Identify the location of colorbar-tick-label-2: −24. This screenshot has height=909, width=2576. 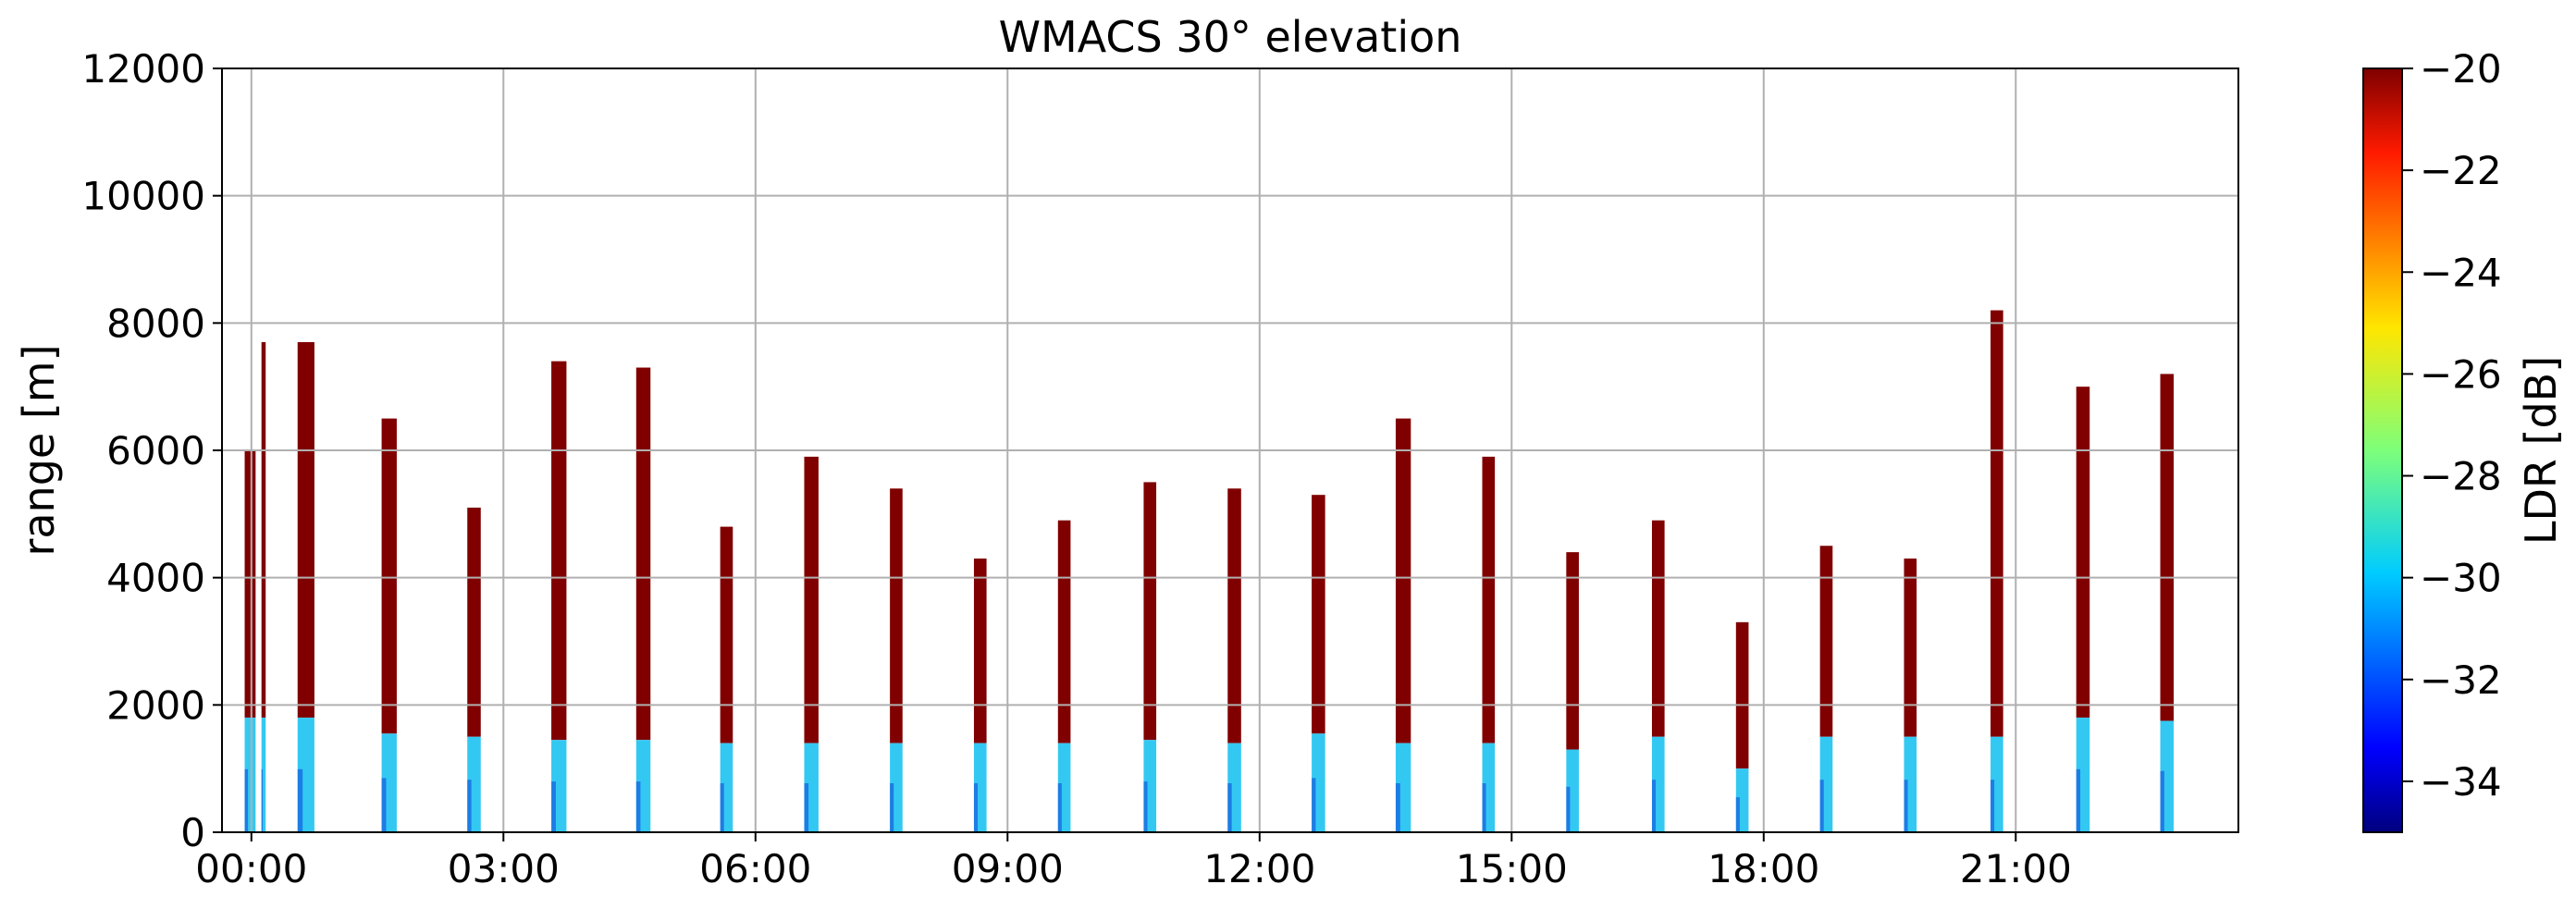
(2461, 272).